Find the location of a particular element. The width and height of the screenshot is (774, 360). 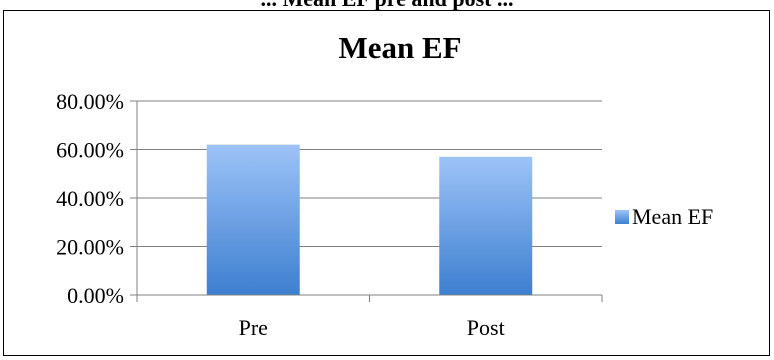

y-tick-label: 20.00% is located at coordinates (90, 247).